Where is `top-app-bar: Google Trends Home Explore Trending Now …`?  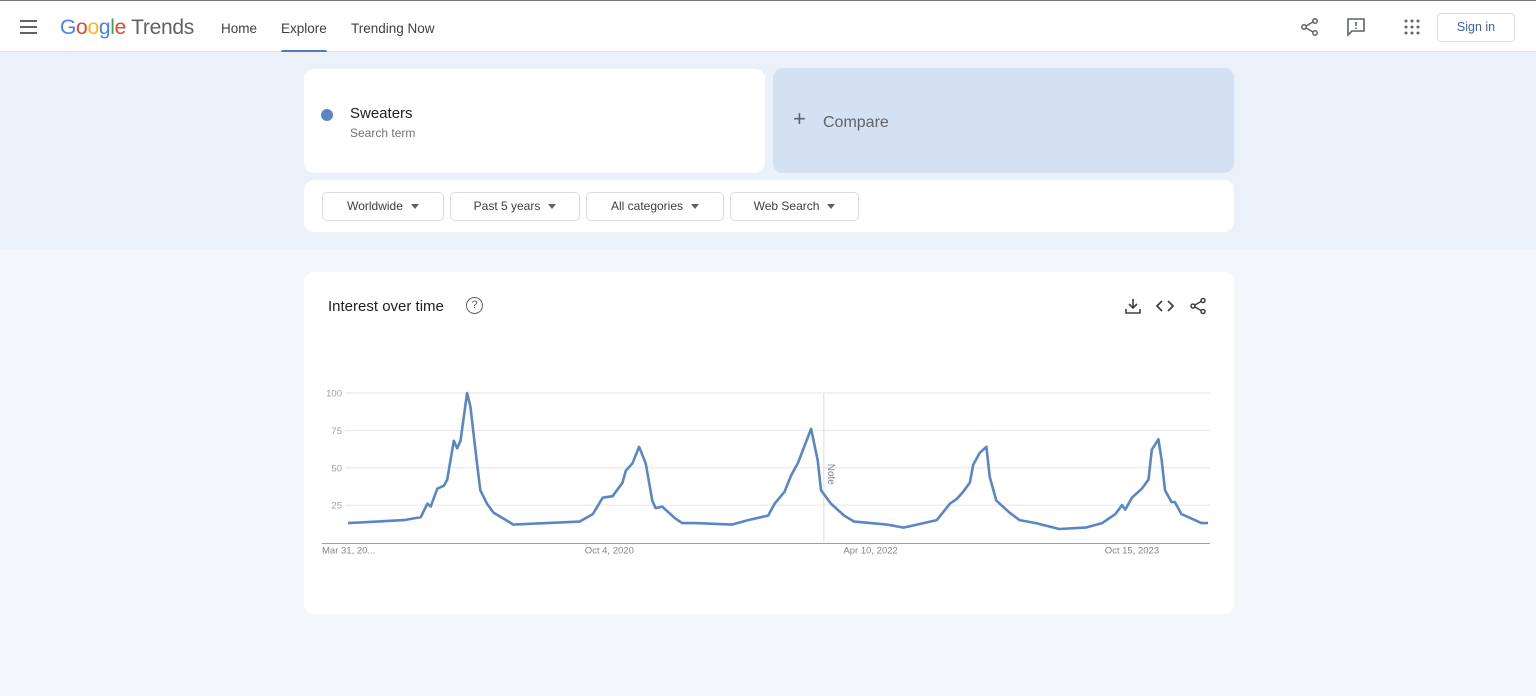 top-app-bar: Google Trends Home Explore Trending Now … is located at coordinates (768, 26).